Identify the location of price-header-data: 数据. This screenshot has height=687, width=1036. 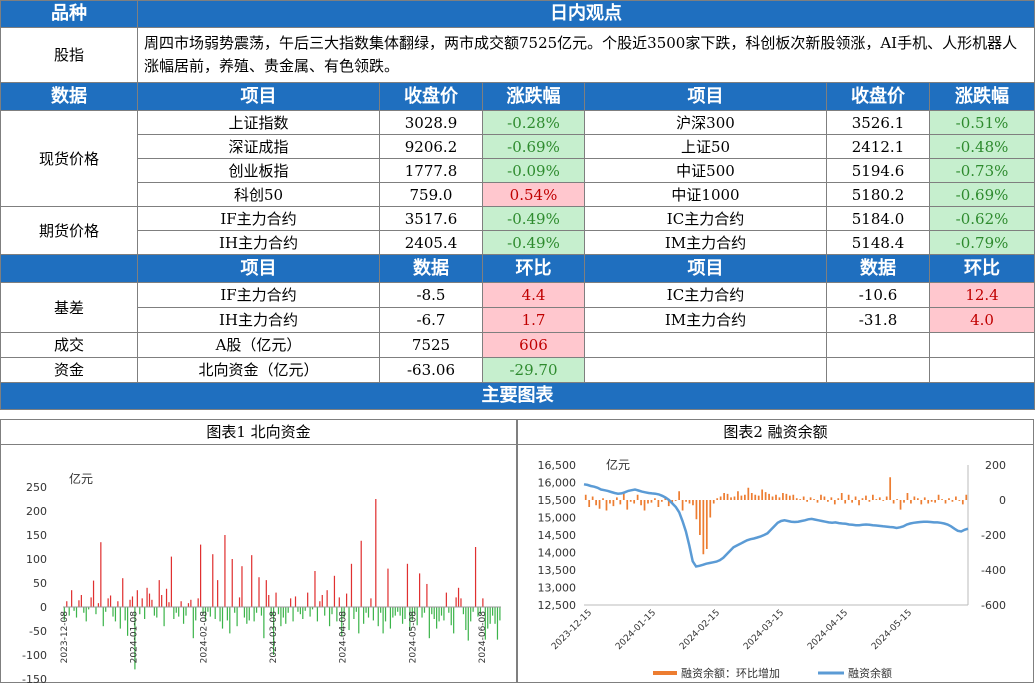
(69, 96).